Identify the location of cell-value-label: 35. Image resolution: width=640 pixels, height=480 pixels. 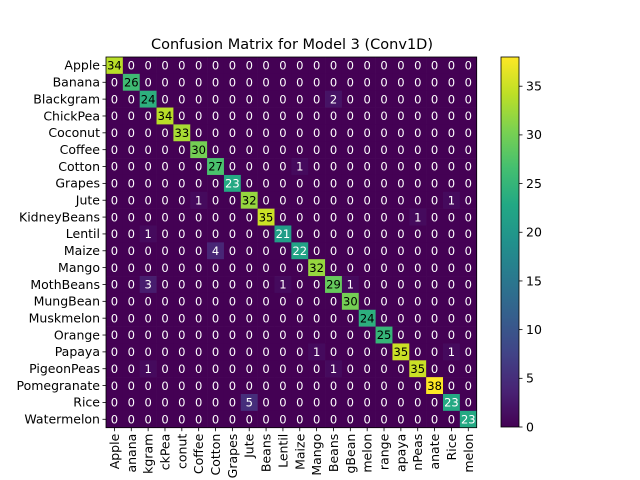
(266, 217).